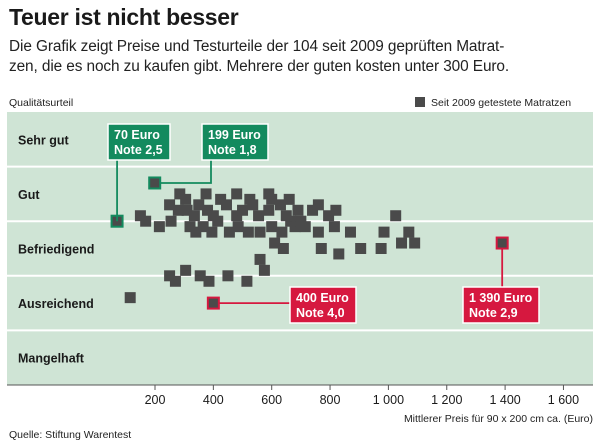 This screenshot has width=600, height=447. Describe the element at coordinates (213, 400) in the screenshot. I see `x-tick-label: 400` at that location.